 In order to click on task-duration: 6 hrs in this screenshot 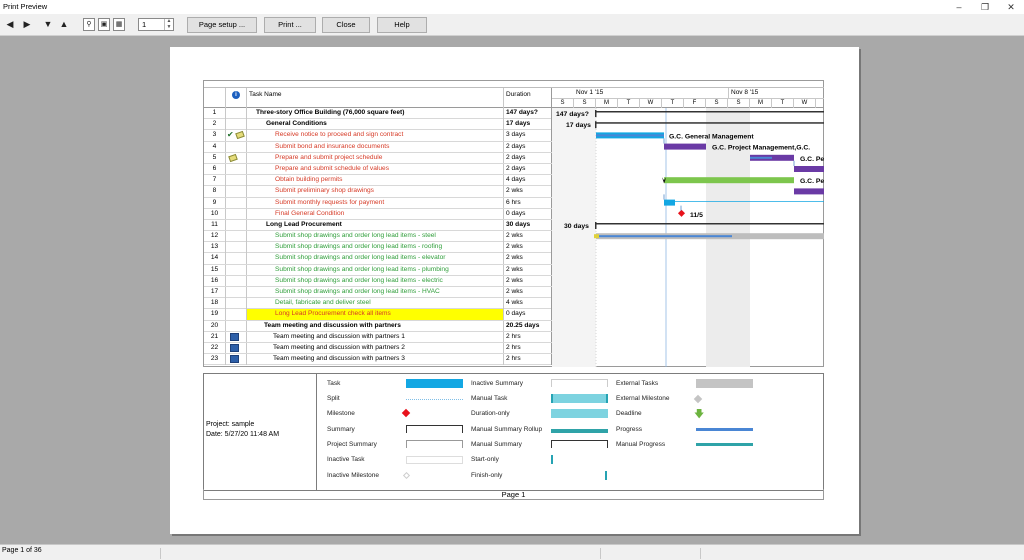, I will do `click(528, 202)`.